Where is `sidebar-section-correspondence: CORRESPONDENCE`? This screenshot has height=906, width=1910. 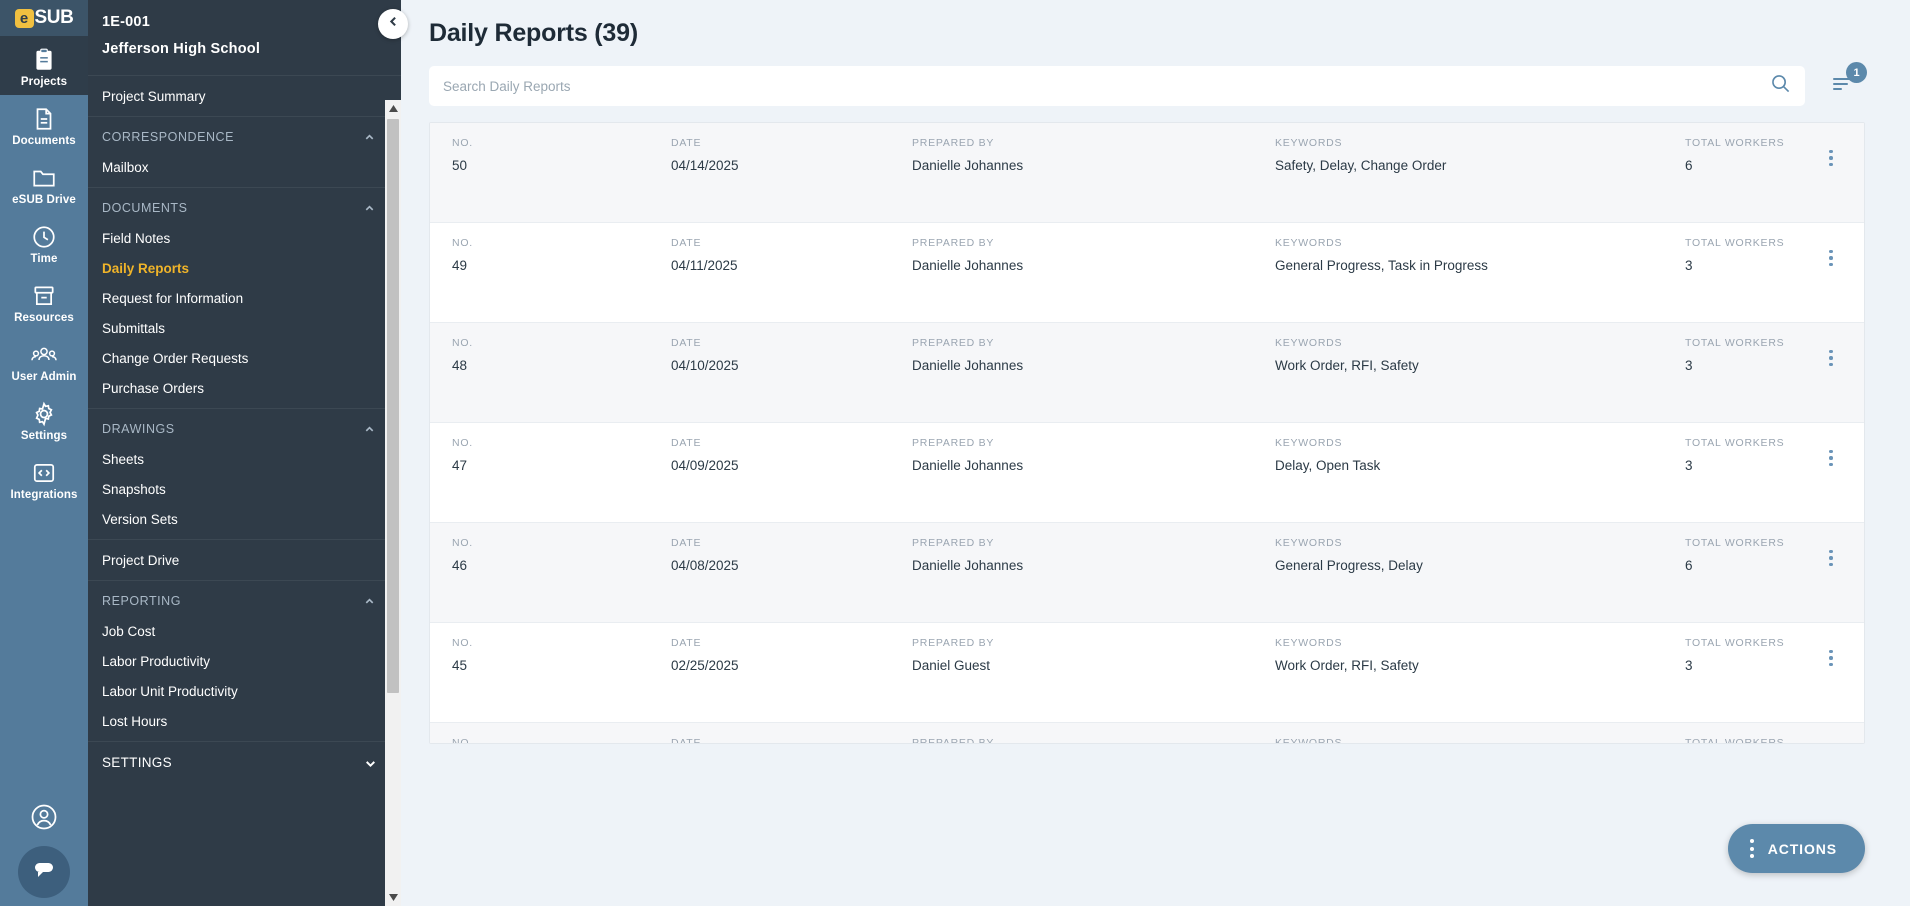
sidebar-section-correspondence: CORRESPONDENCE is located at coordinates (244, 137).